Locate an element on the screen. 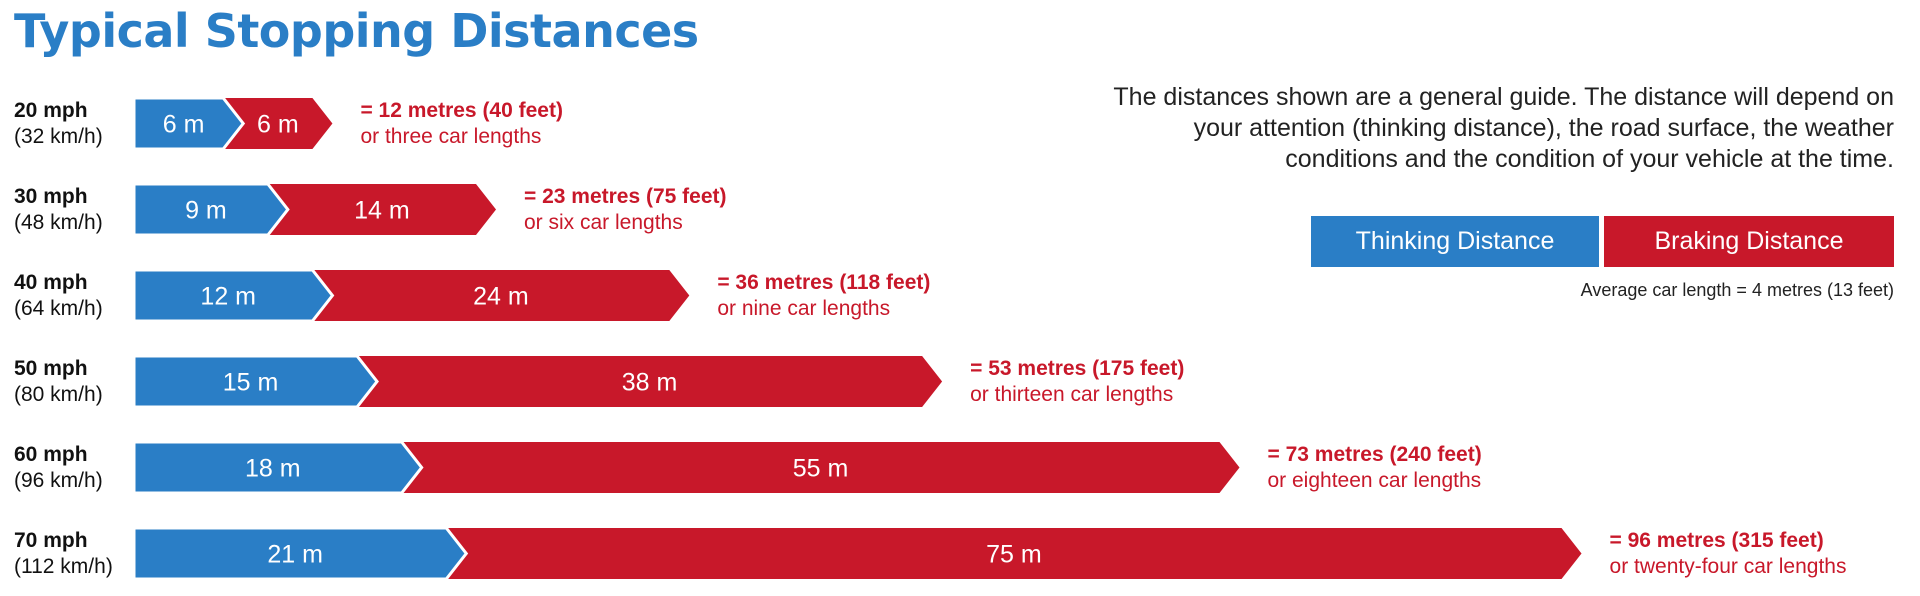  thinking-distance-label: 21 m is located at coordinates (295, 555).